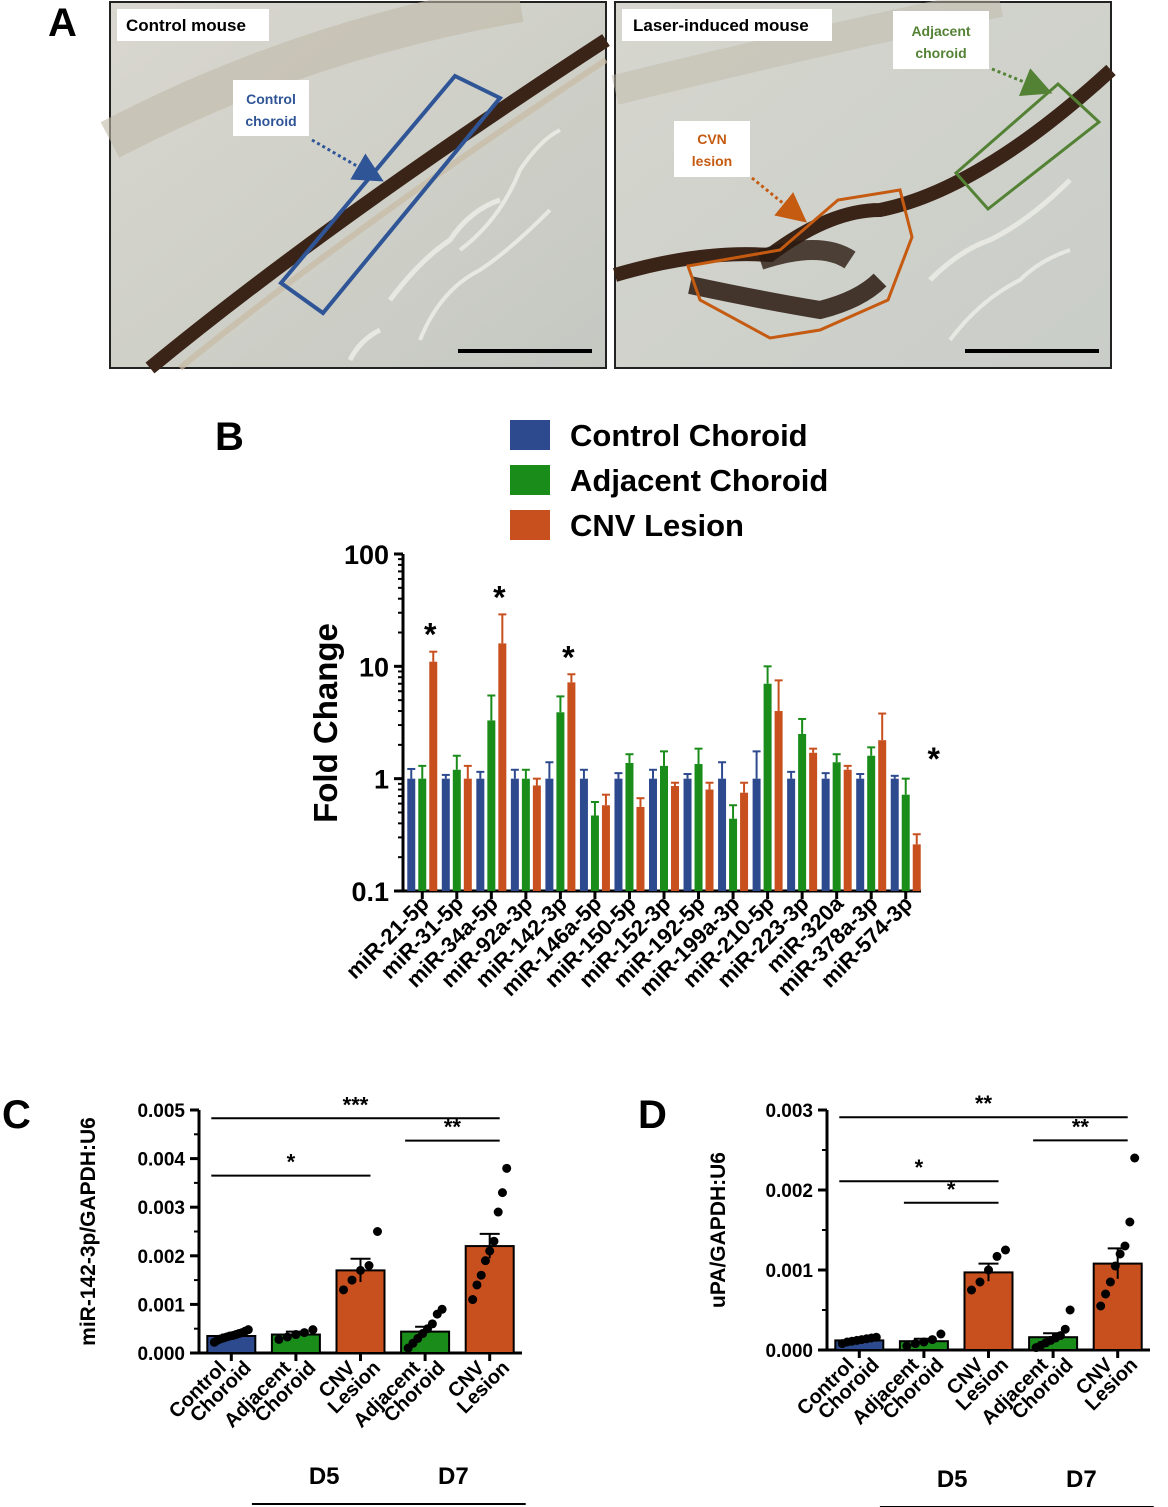  Describe the element at coordinates (161, 1257) in the screenshot. I see `y-tick-label-2: 0.002` at that location.